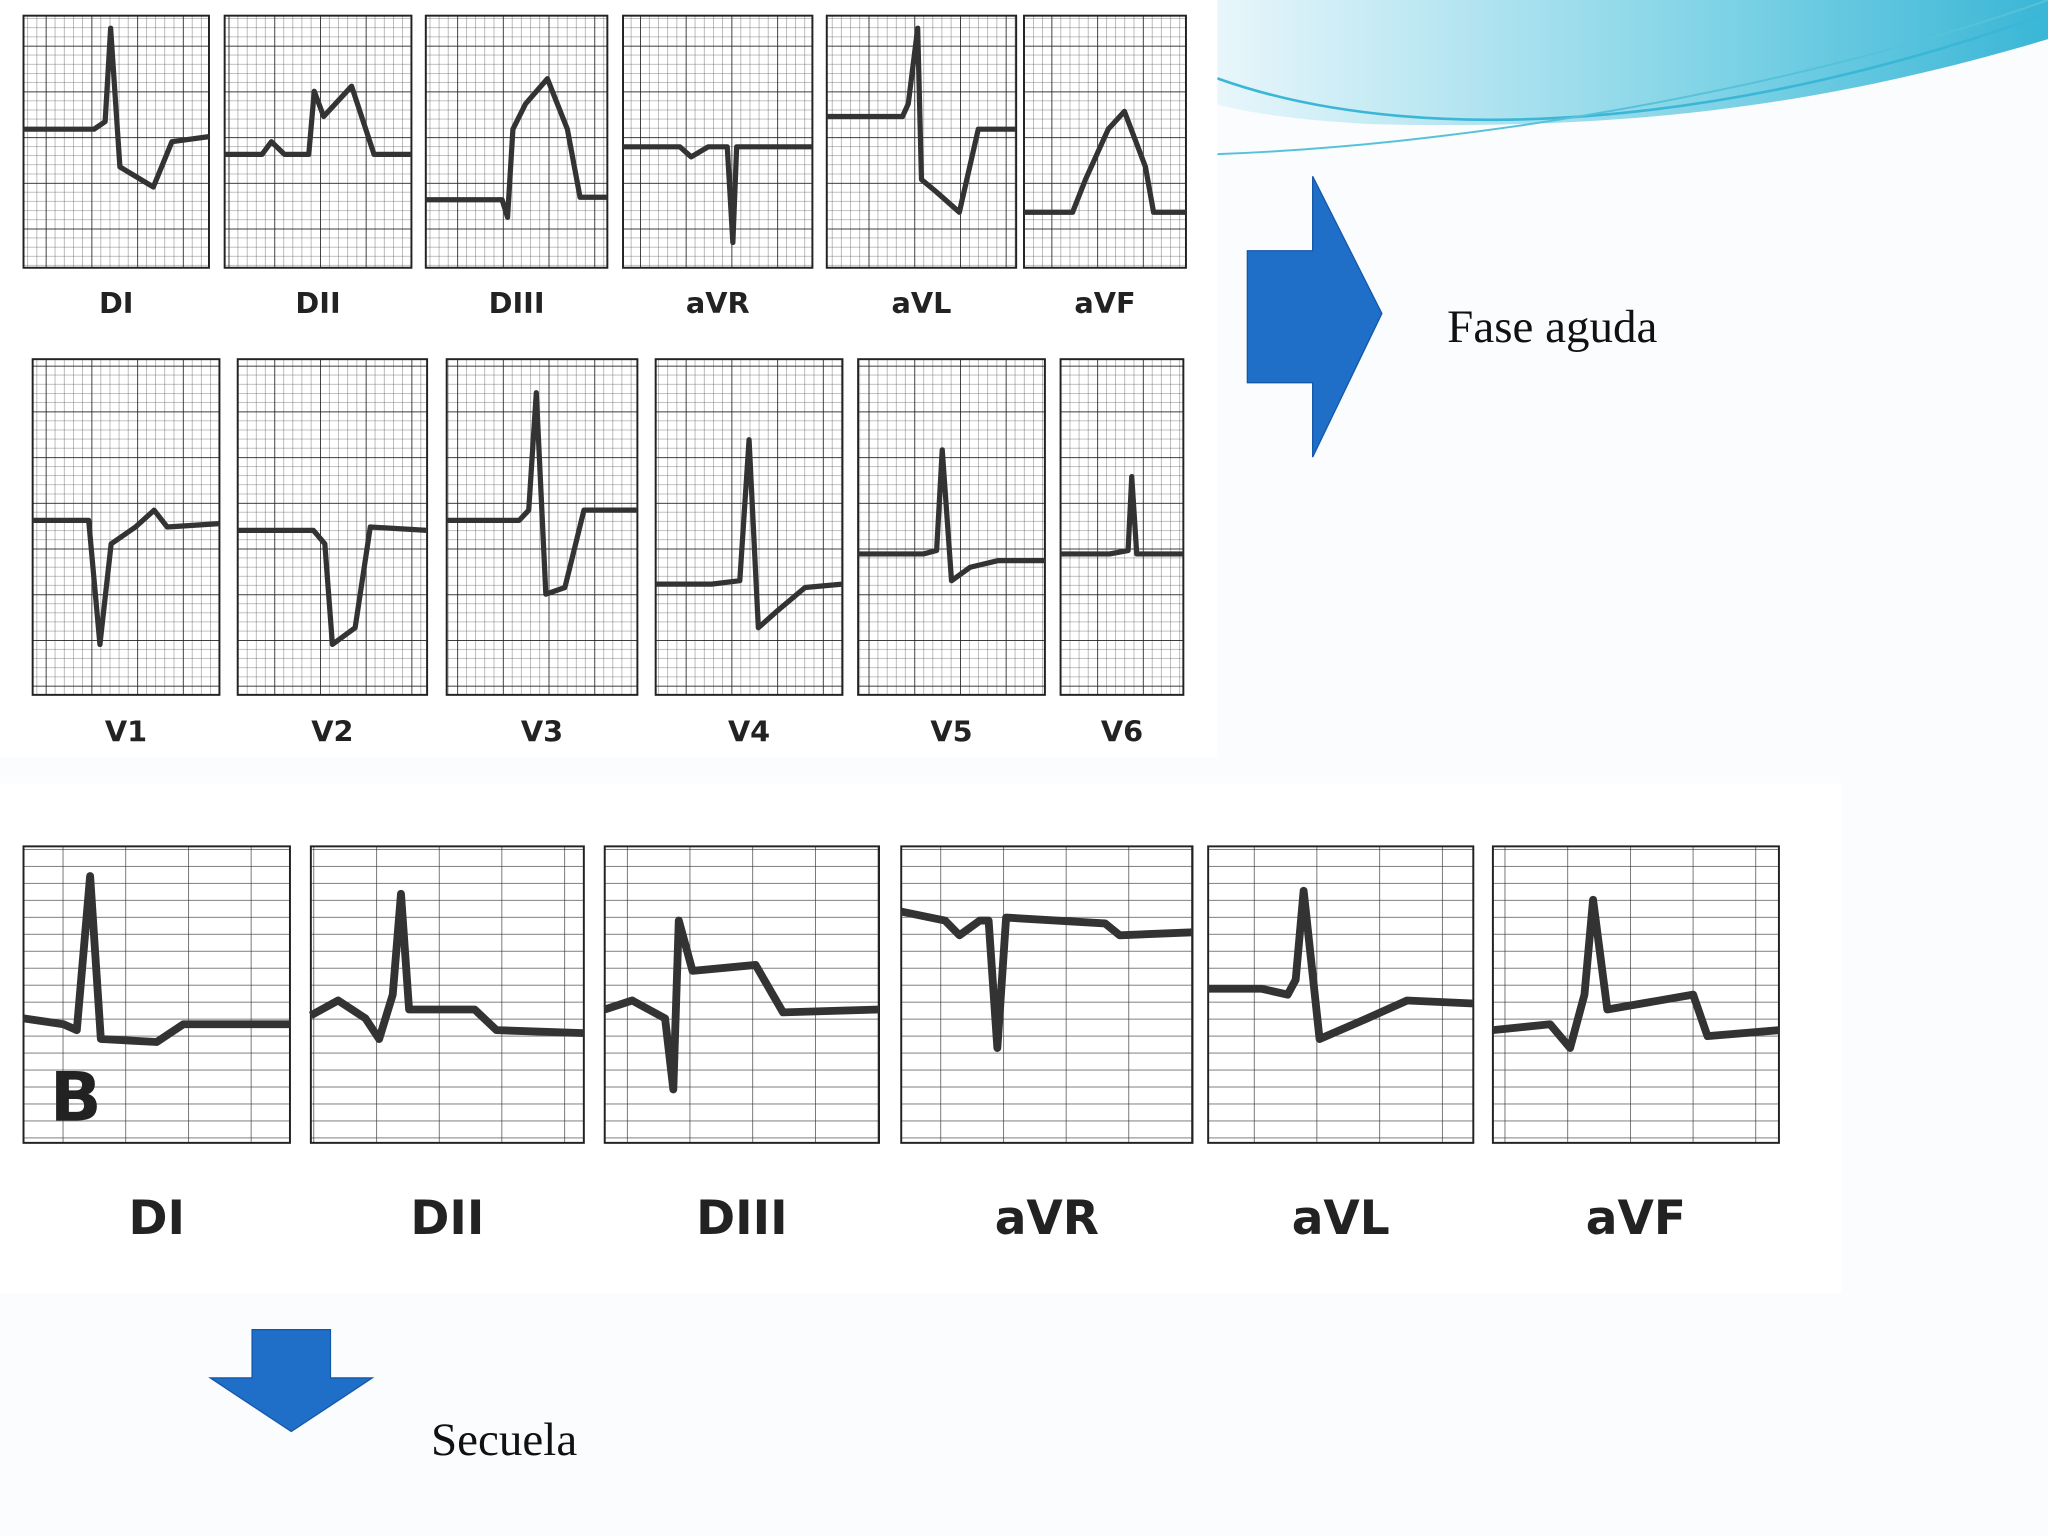  What do you see at coordinates (76, 1098) in the screenshot?
I see `panel-label: B` at bounding box center [76, 1098].